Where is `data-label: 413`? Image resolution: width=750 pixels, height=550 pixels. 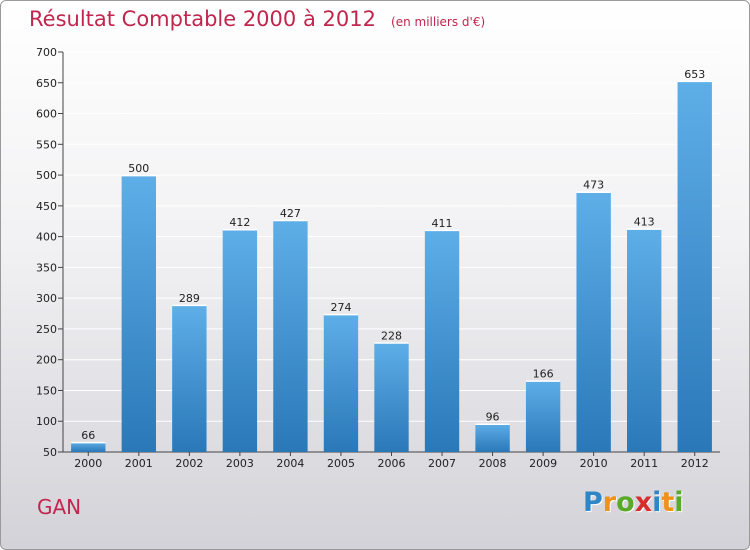
data-label: 413 is located at coordinates (644, 222).